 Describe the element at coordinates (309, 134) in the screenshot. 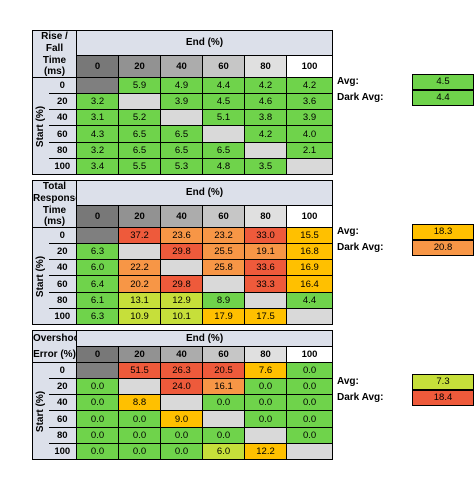

I see `data-cell: 4.0` at that location.